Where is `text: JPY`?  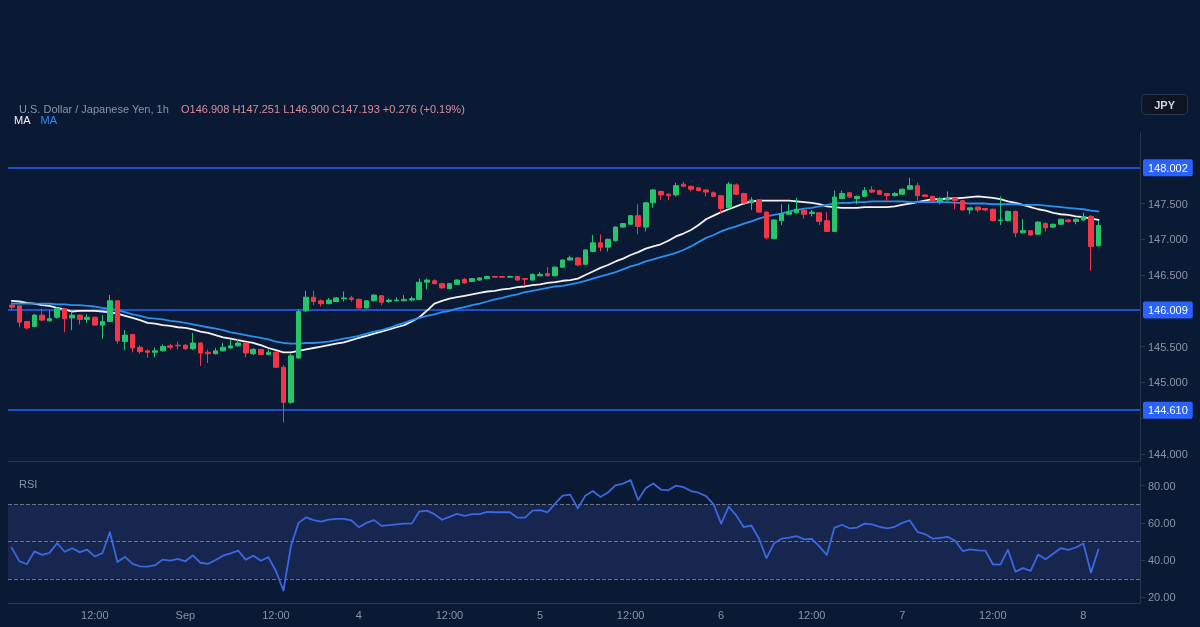 text: JPY is located at coordinates (1165, 104).